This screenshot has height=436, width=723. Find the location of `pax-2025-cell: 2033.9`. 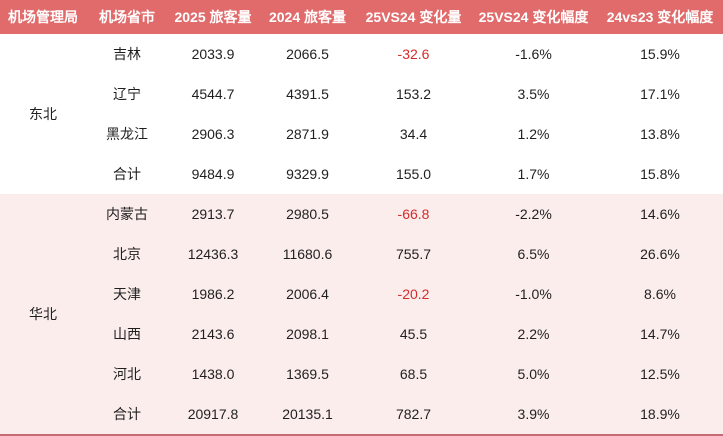

pax-2025-cell: 2033.9 is located at coordinates (213, 54).